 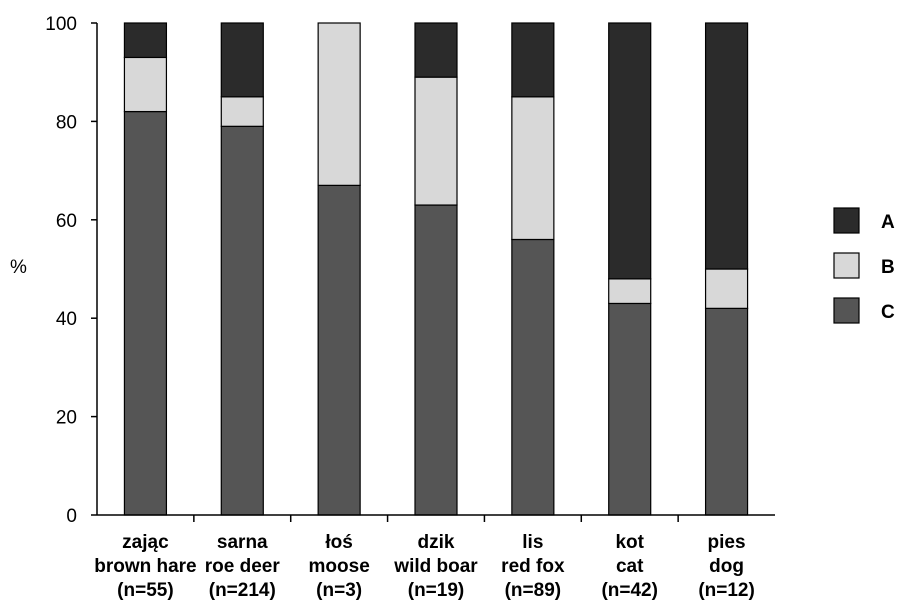 I want to click on category-label: (n=3), so click(x=339, y=590).